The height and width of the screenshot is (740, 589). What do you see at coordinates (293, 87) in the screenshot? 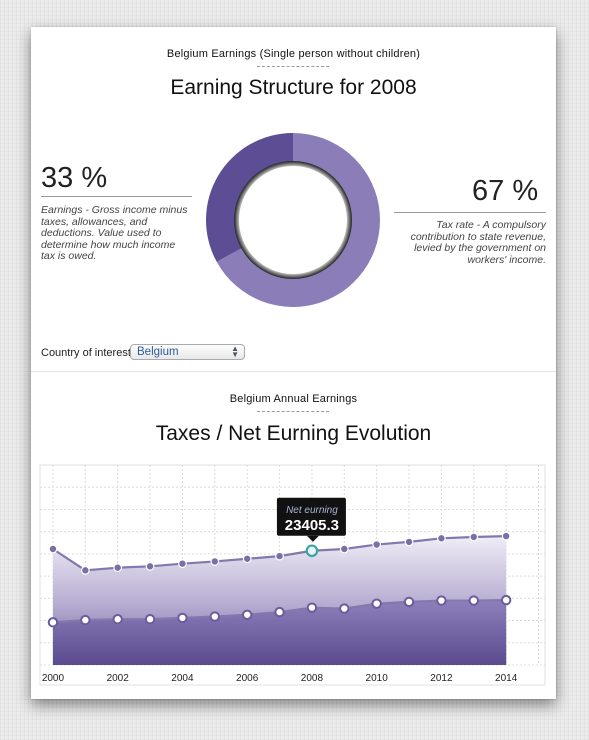
I see `page-title: Earning Structure for 2008` at bounding box center [293, 87].